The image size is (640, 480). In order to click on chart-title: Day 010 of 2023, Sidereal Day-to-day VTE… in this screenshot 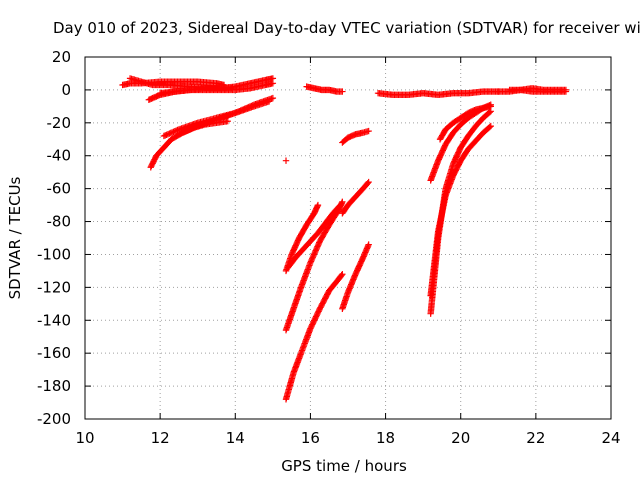, I will do `click(346, 28)`.